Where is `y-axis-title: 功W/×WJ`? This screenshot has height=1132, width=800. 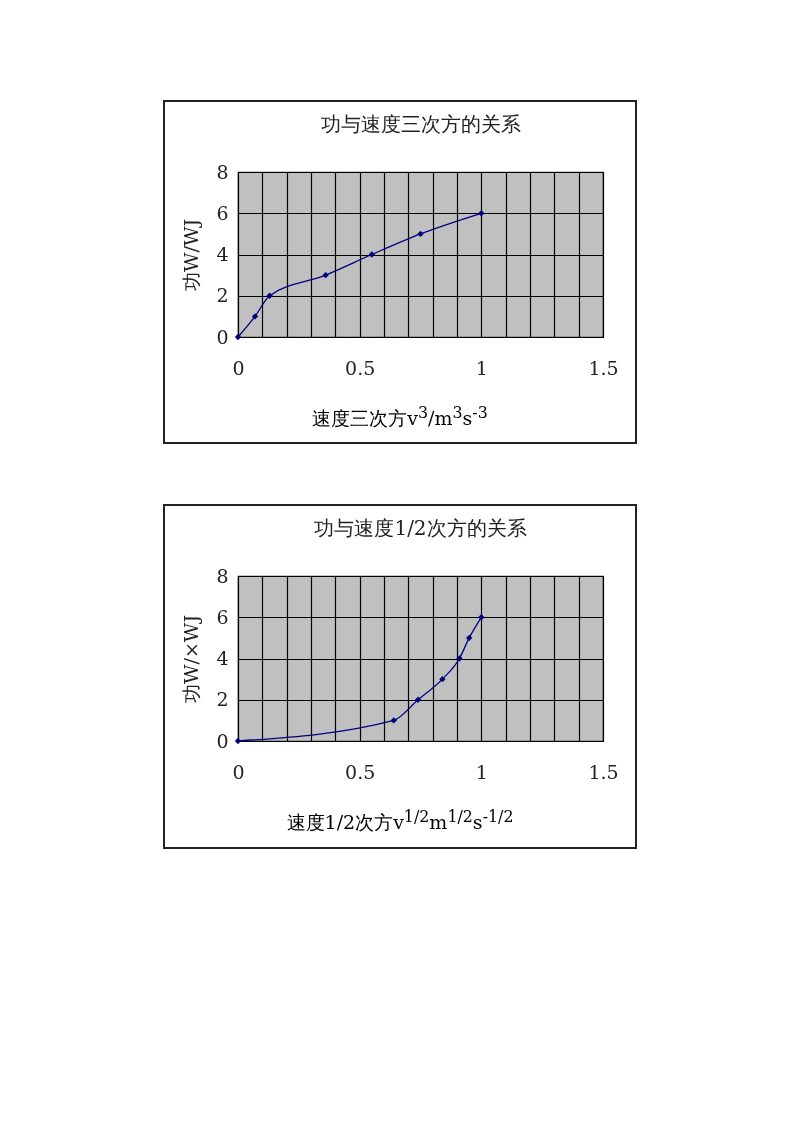 y-axis-title: 功W/×WJ is located at coordinates (190, 659).